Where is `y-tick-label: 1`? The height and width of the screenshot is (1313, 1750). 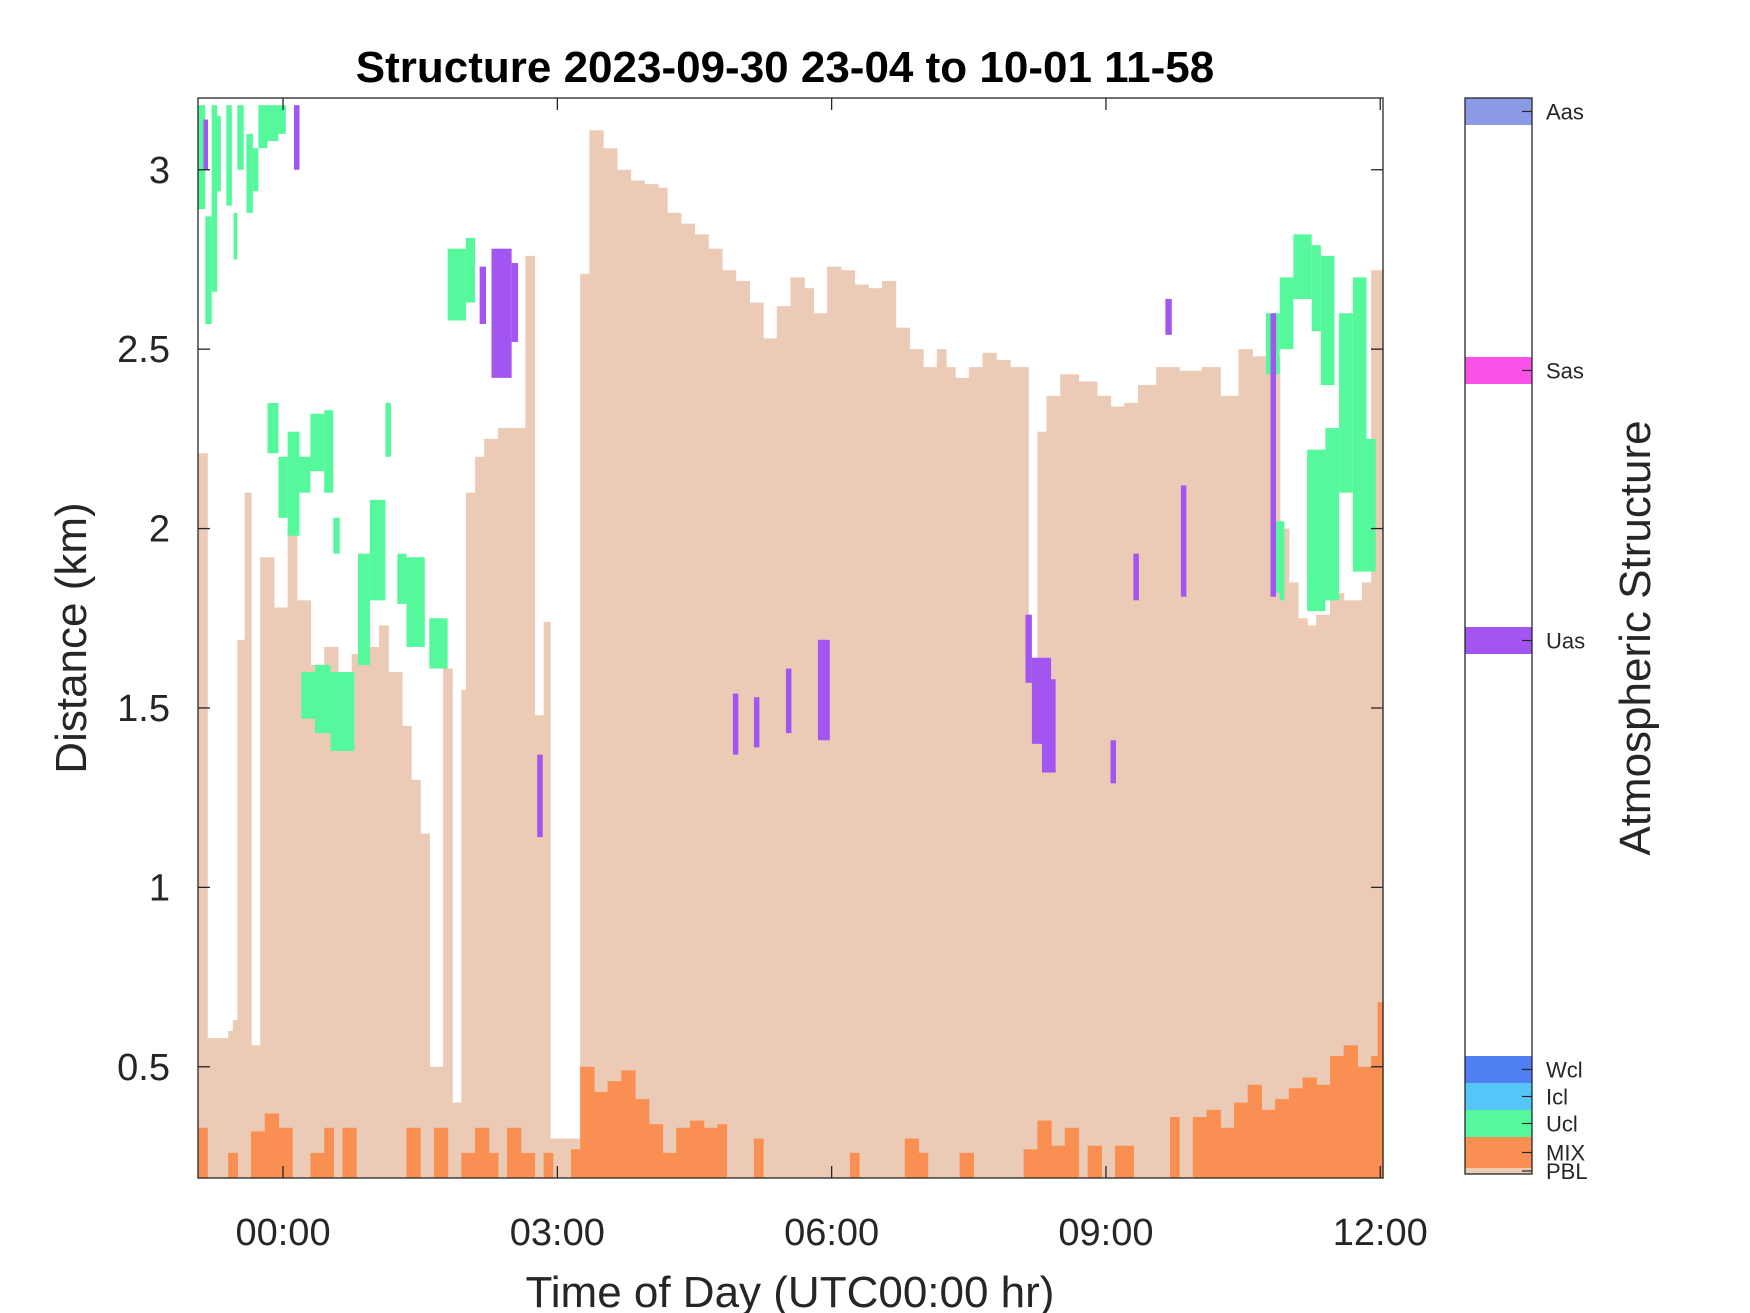
y-tick-label: 1 is located at coordinates (159, 888).